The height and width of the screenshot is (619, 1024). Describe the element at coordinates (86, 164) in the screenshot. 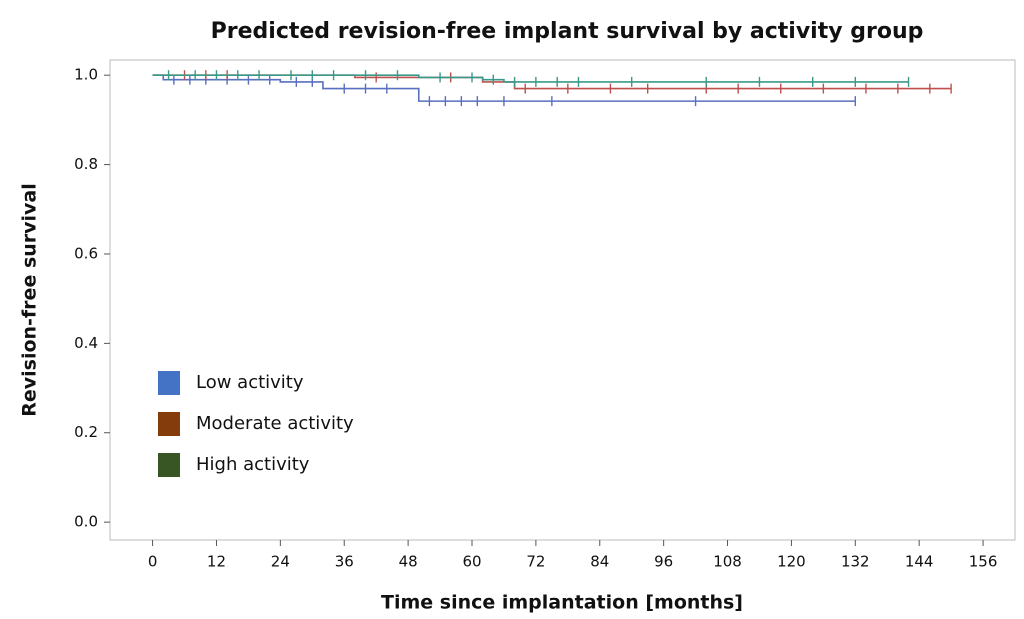

I see `y-tick-label: 0.8` at that location.